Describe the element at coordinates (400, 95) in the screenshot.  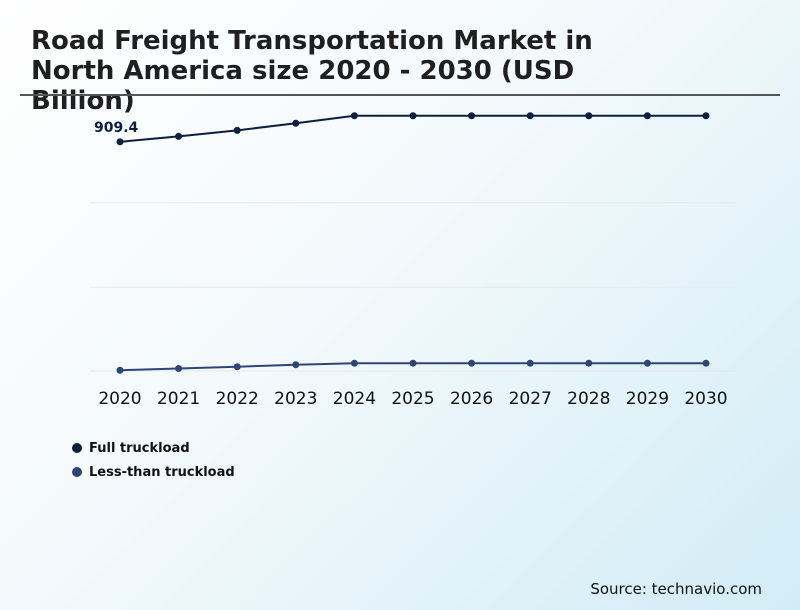
I see `title-divider` at that location.